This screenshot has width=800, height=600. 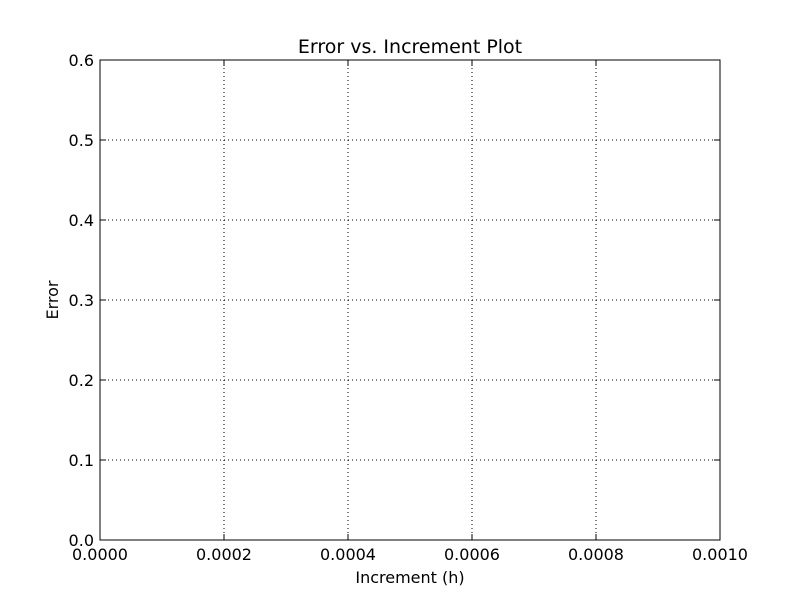 What do you see at coordinates (410, 47) in the screenshot?
I see `chart-title: Error vs. Increment Plot` at bounding box center [410, 47].